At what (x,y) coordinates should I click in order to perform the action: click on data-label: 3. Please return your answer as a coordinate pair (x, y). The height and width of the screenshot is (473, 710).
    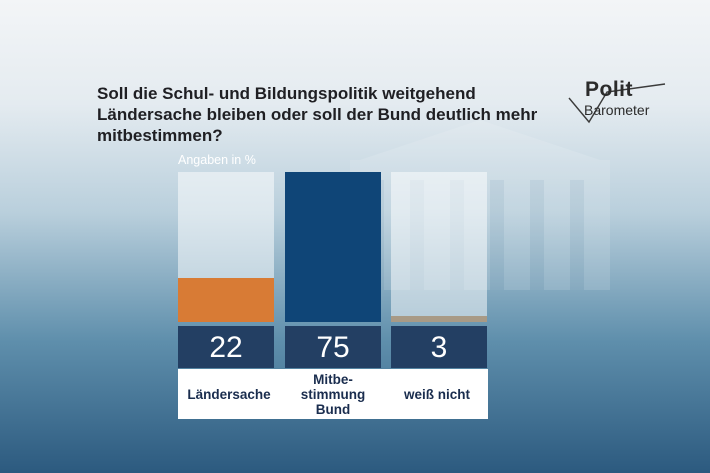
    Looking at the image, I should click on (439, 347).